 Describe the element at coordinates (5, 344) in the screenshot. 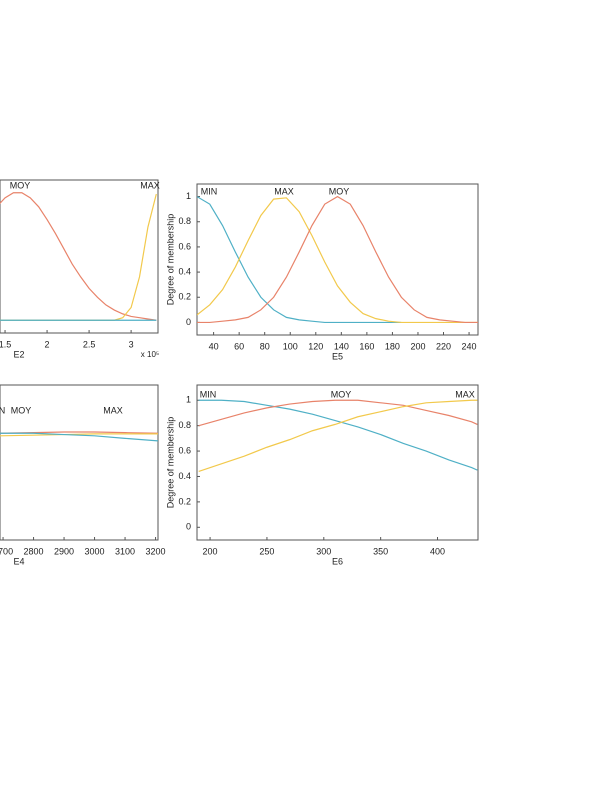

I see `x-tick-label: 1.5` at that location.